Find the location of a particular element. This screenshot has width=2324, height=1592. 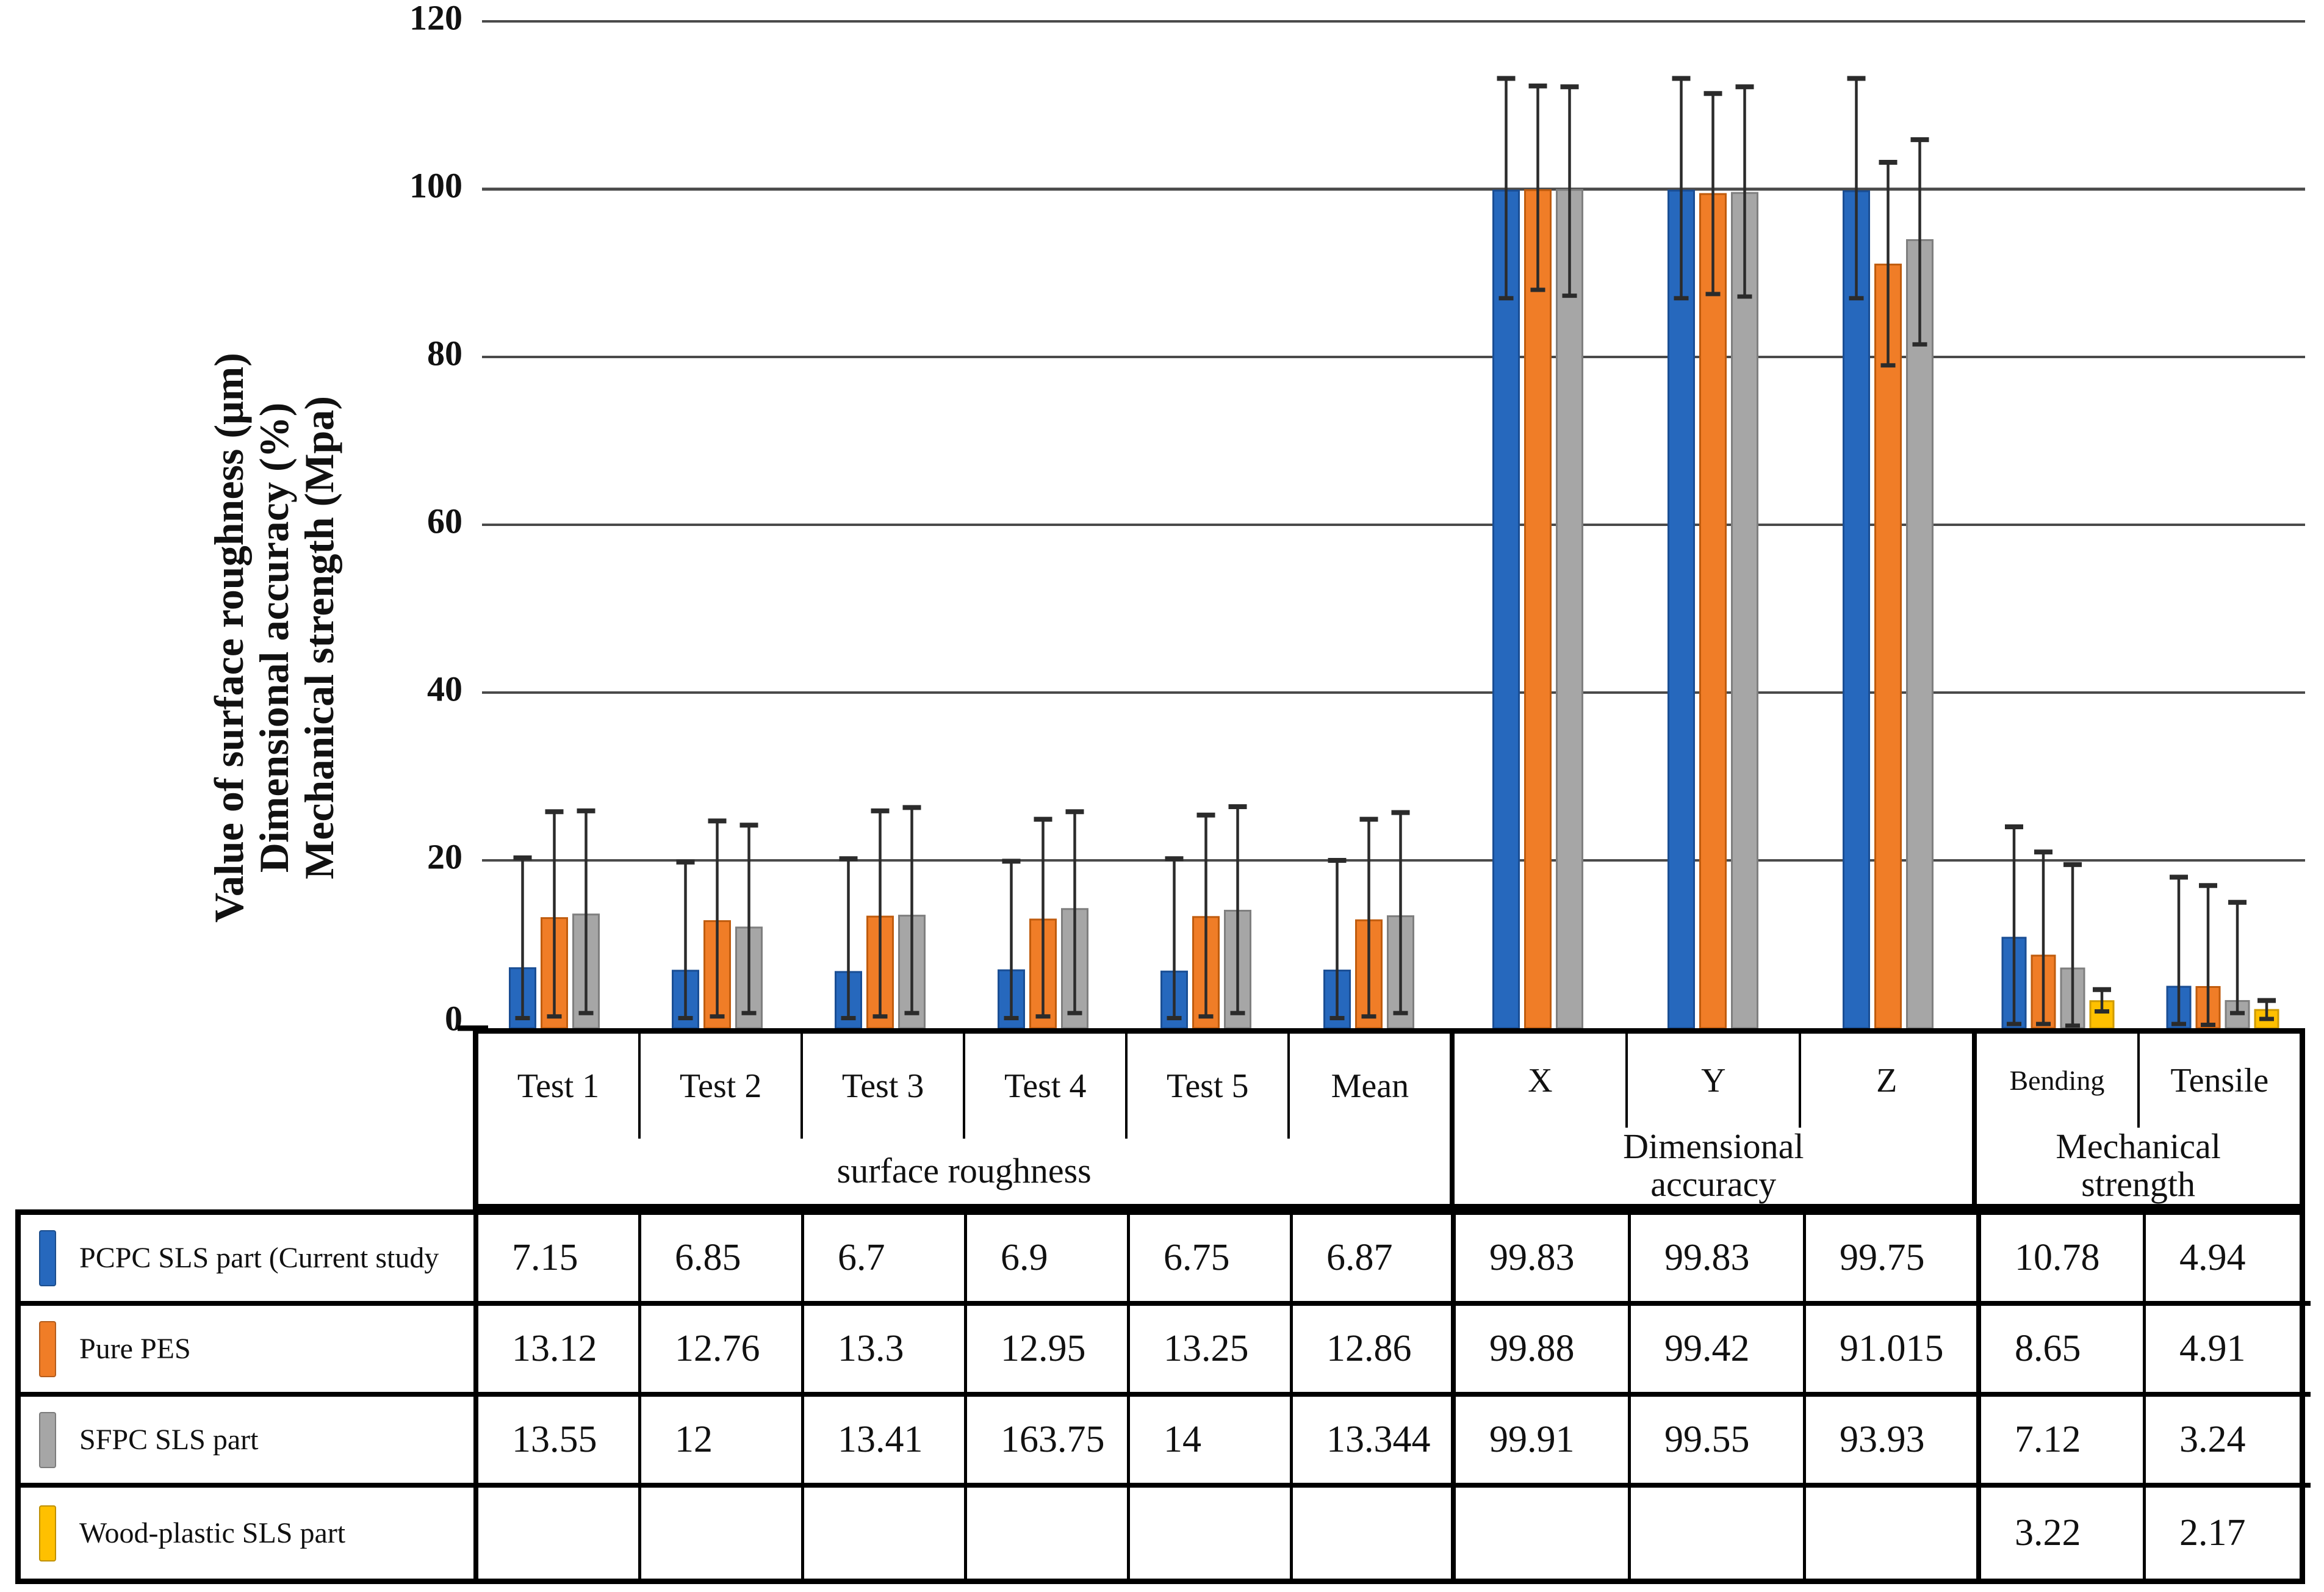

table-cell: 6.85 is located at coordinates (723, 1260).